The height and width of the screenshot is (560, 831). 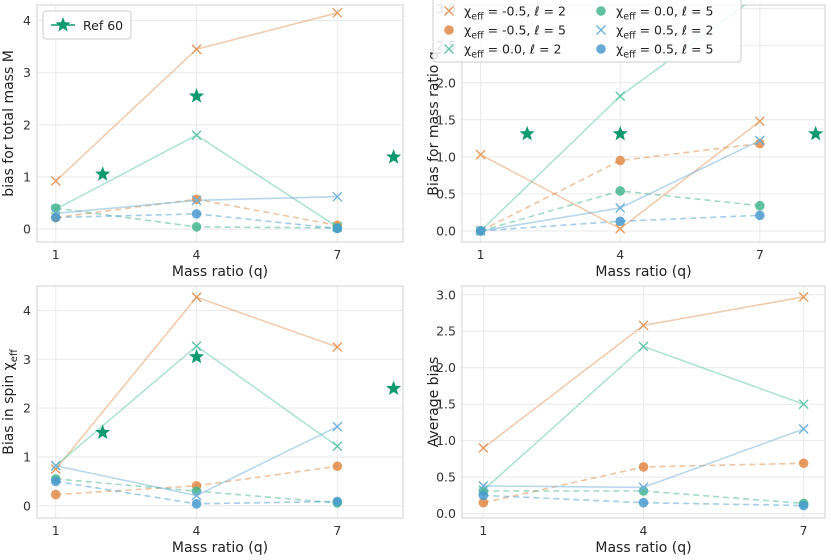 What do you see at coordinates (27, 124) in the screenshot?
I see `y-tick-label: 2` at bounding box center [27, 124].